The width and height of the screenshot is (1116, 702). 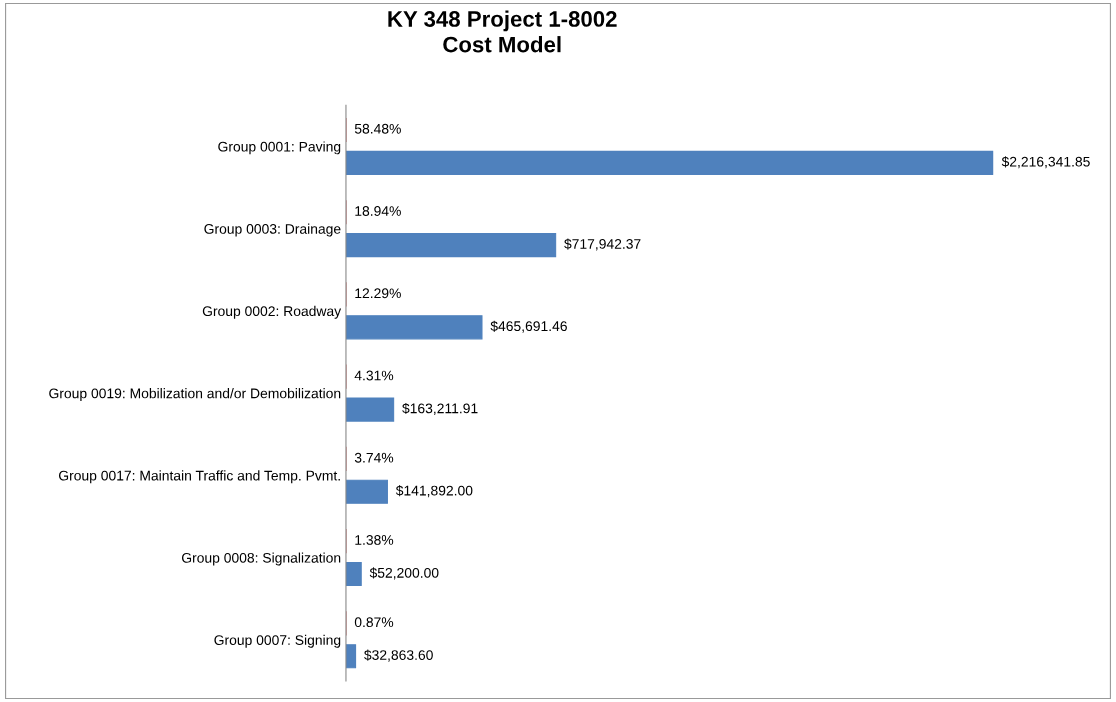 I want to click on y-tick-label: Group 0008: Signalization, so click(x=261, y=559).